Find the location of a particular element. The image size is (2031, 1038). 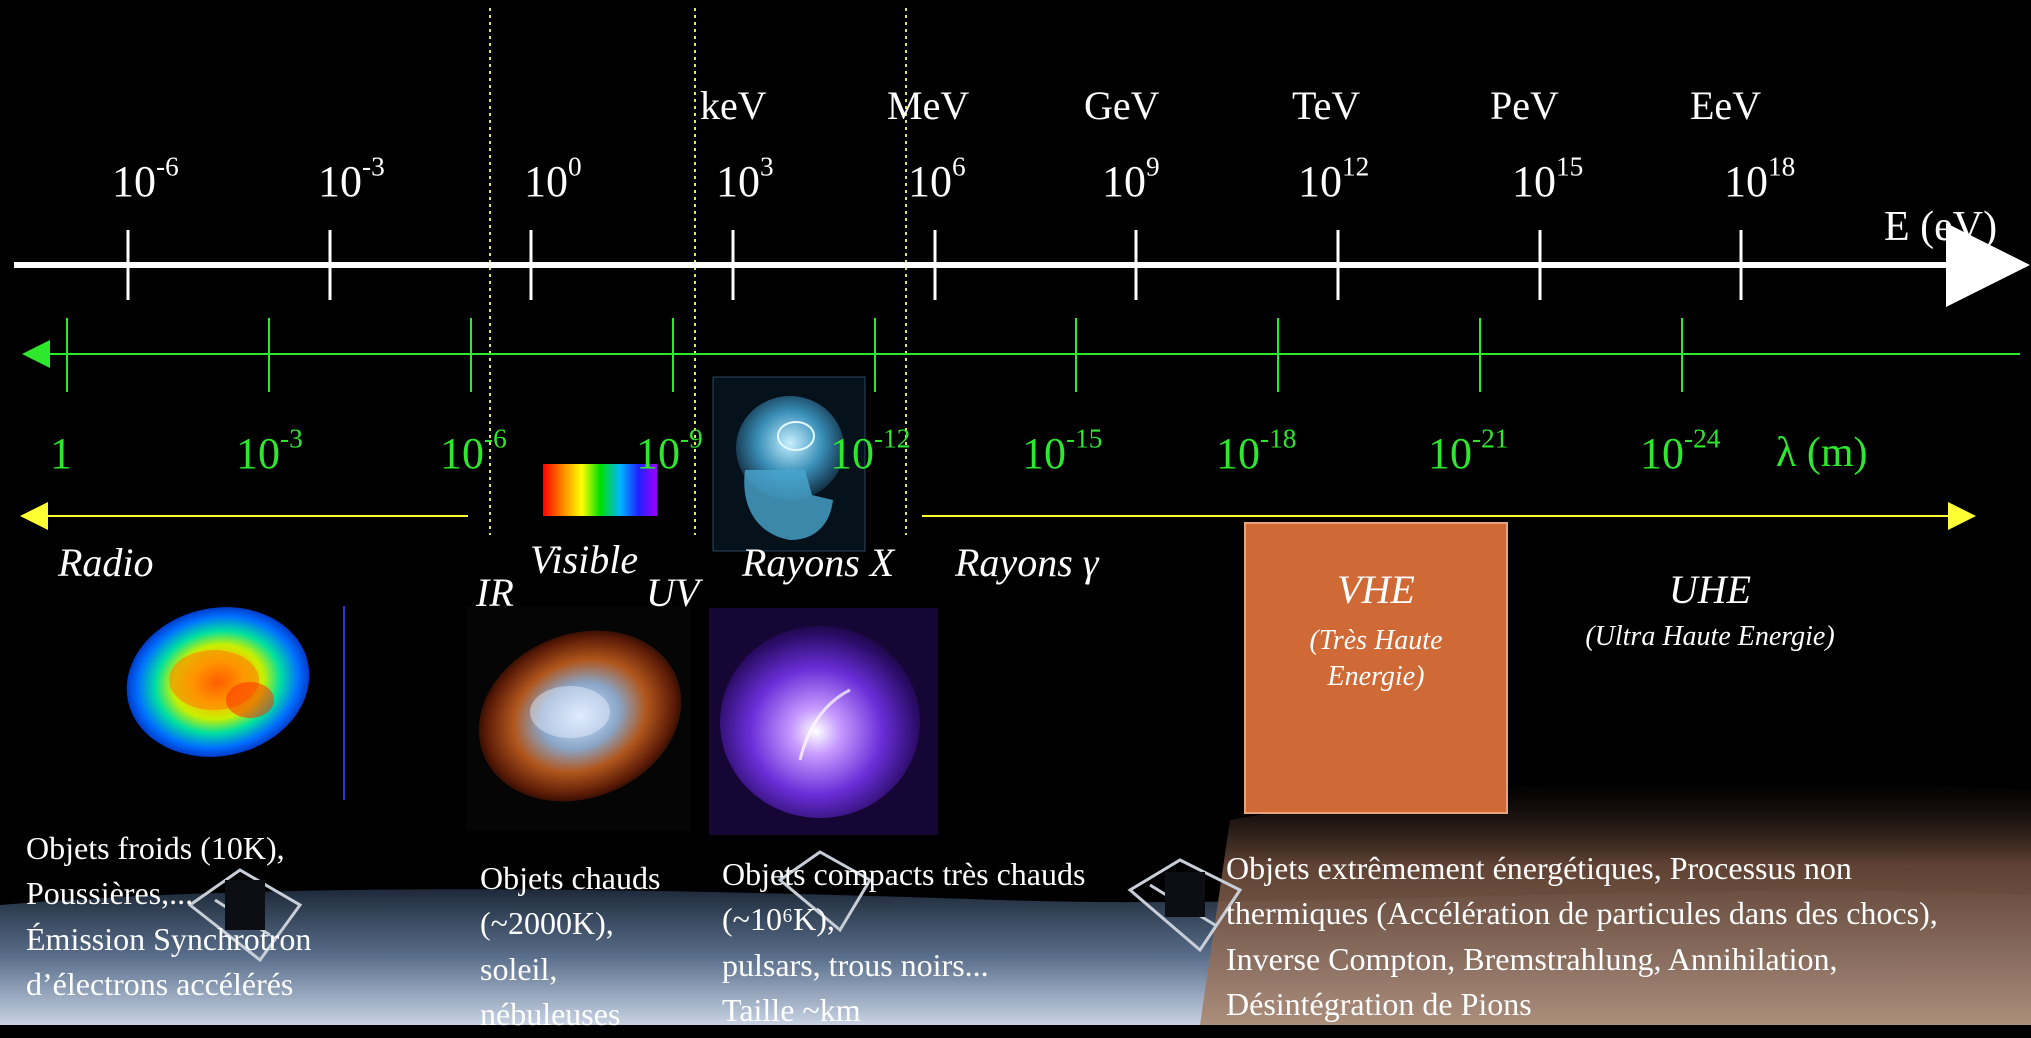

description-line: d’électrons accélérés is located at coordinates (160, 984).